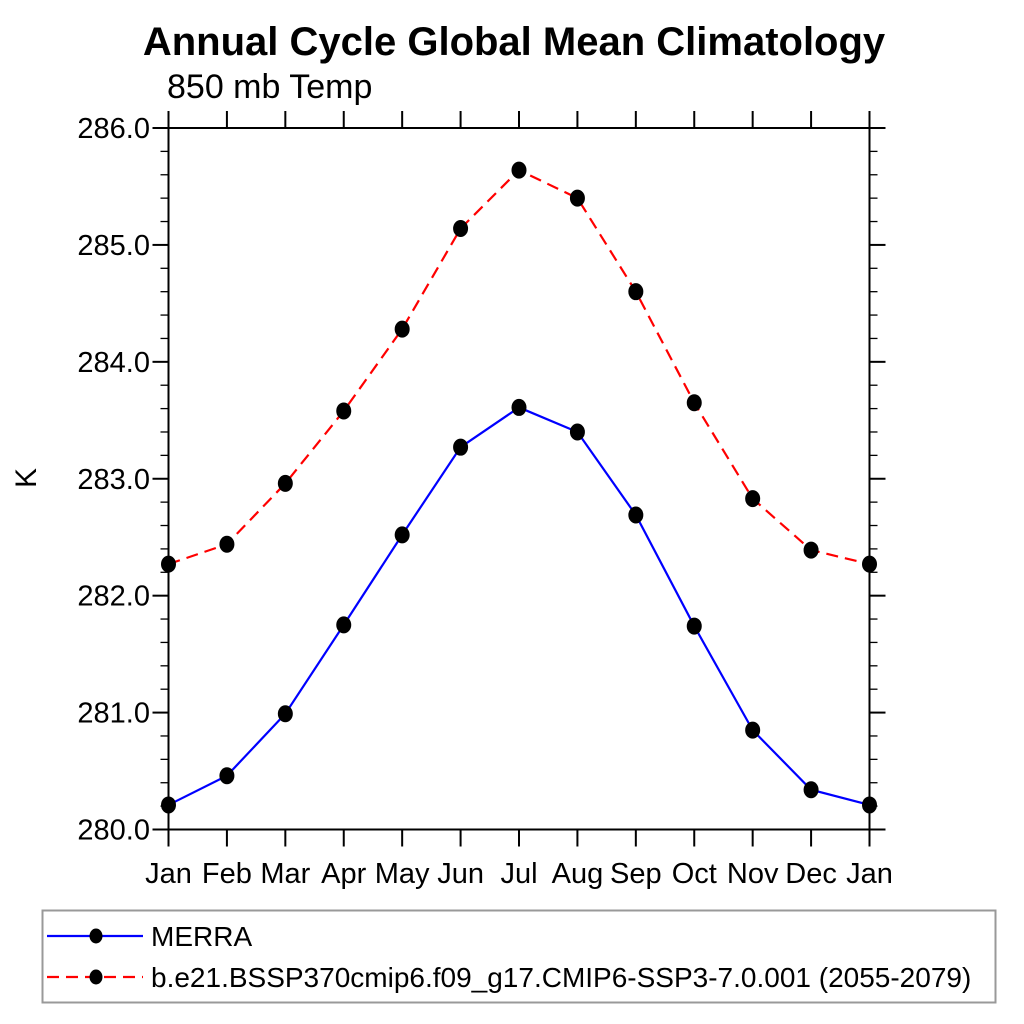  What do you see at coordinates (811, 874) in the screenshot?
I see `x-tick-label: Dec` at bounding box center [811, 874].